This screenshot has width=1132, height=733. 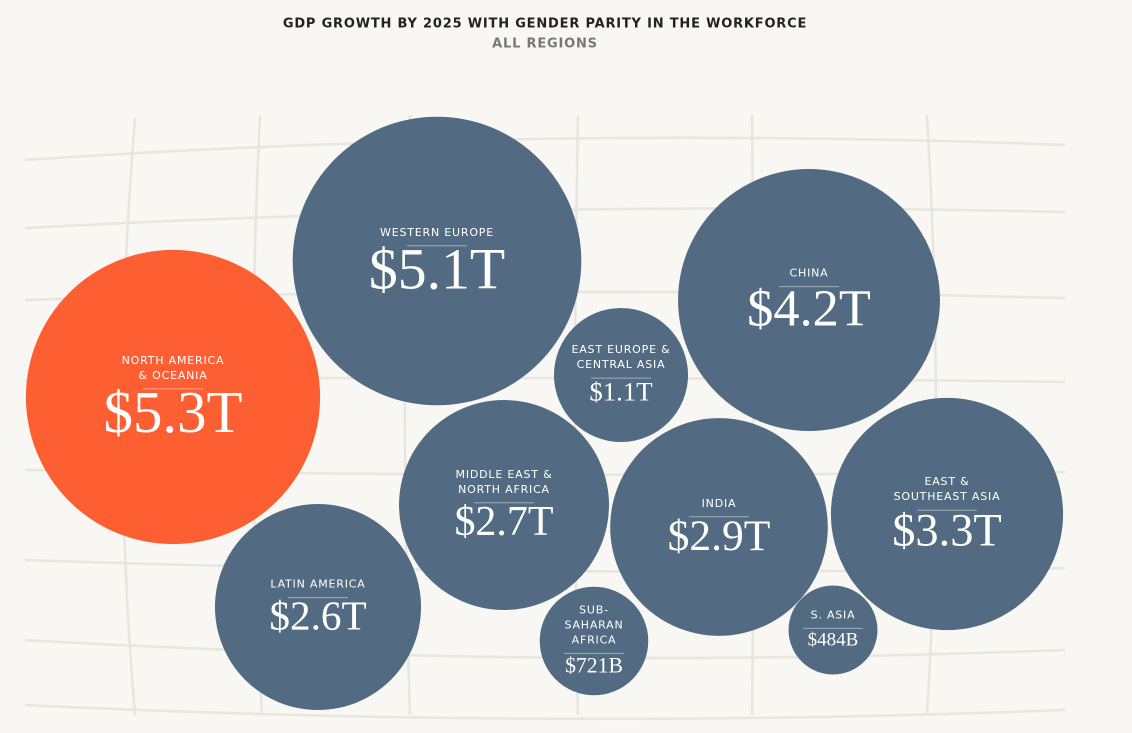 I want to click on bubble-label: SOUTHEAST ASIA, so click(x=947, y=496).